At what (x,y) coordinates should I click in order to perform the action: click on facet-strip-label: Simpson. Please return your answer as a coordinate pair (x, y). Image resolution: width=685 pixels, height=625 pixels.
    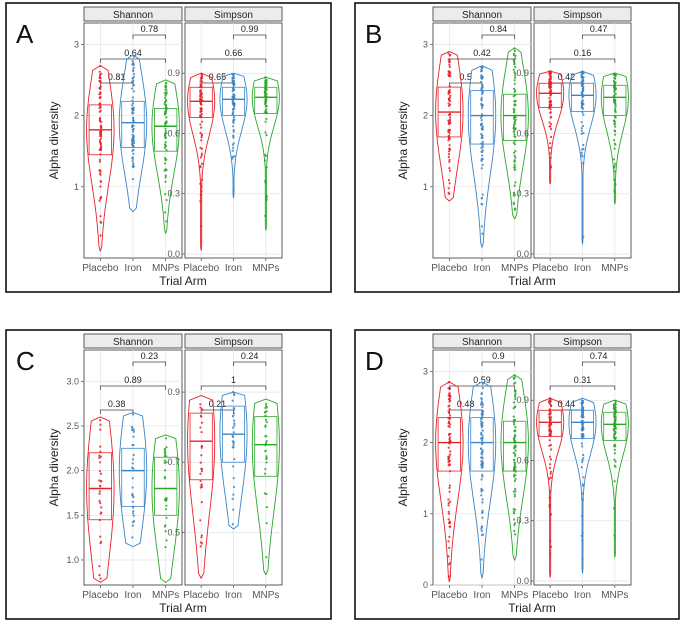
    Looking at the image, I should click on (233, 342).